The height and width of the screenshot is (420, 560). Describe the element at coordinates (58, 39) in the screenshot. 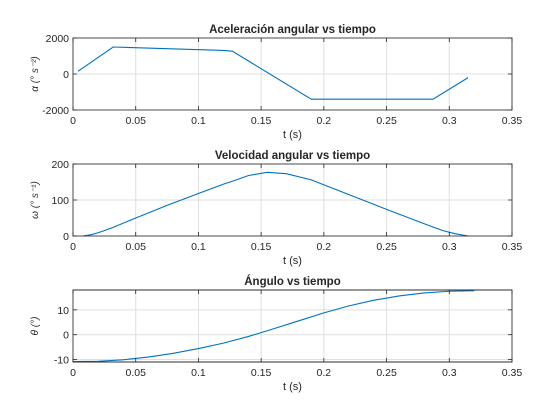

I see `y-tick-label: 2000` at that location.